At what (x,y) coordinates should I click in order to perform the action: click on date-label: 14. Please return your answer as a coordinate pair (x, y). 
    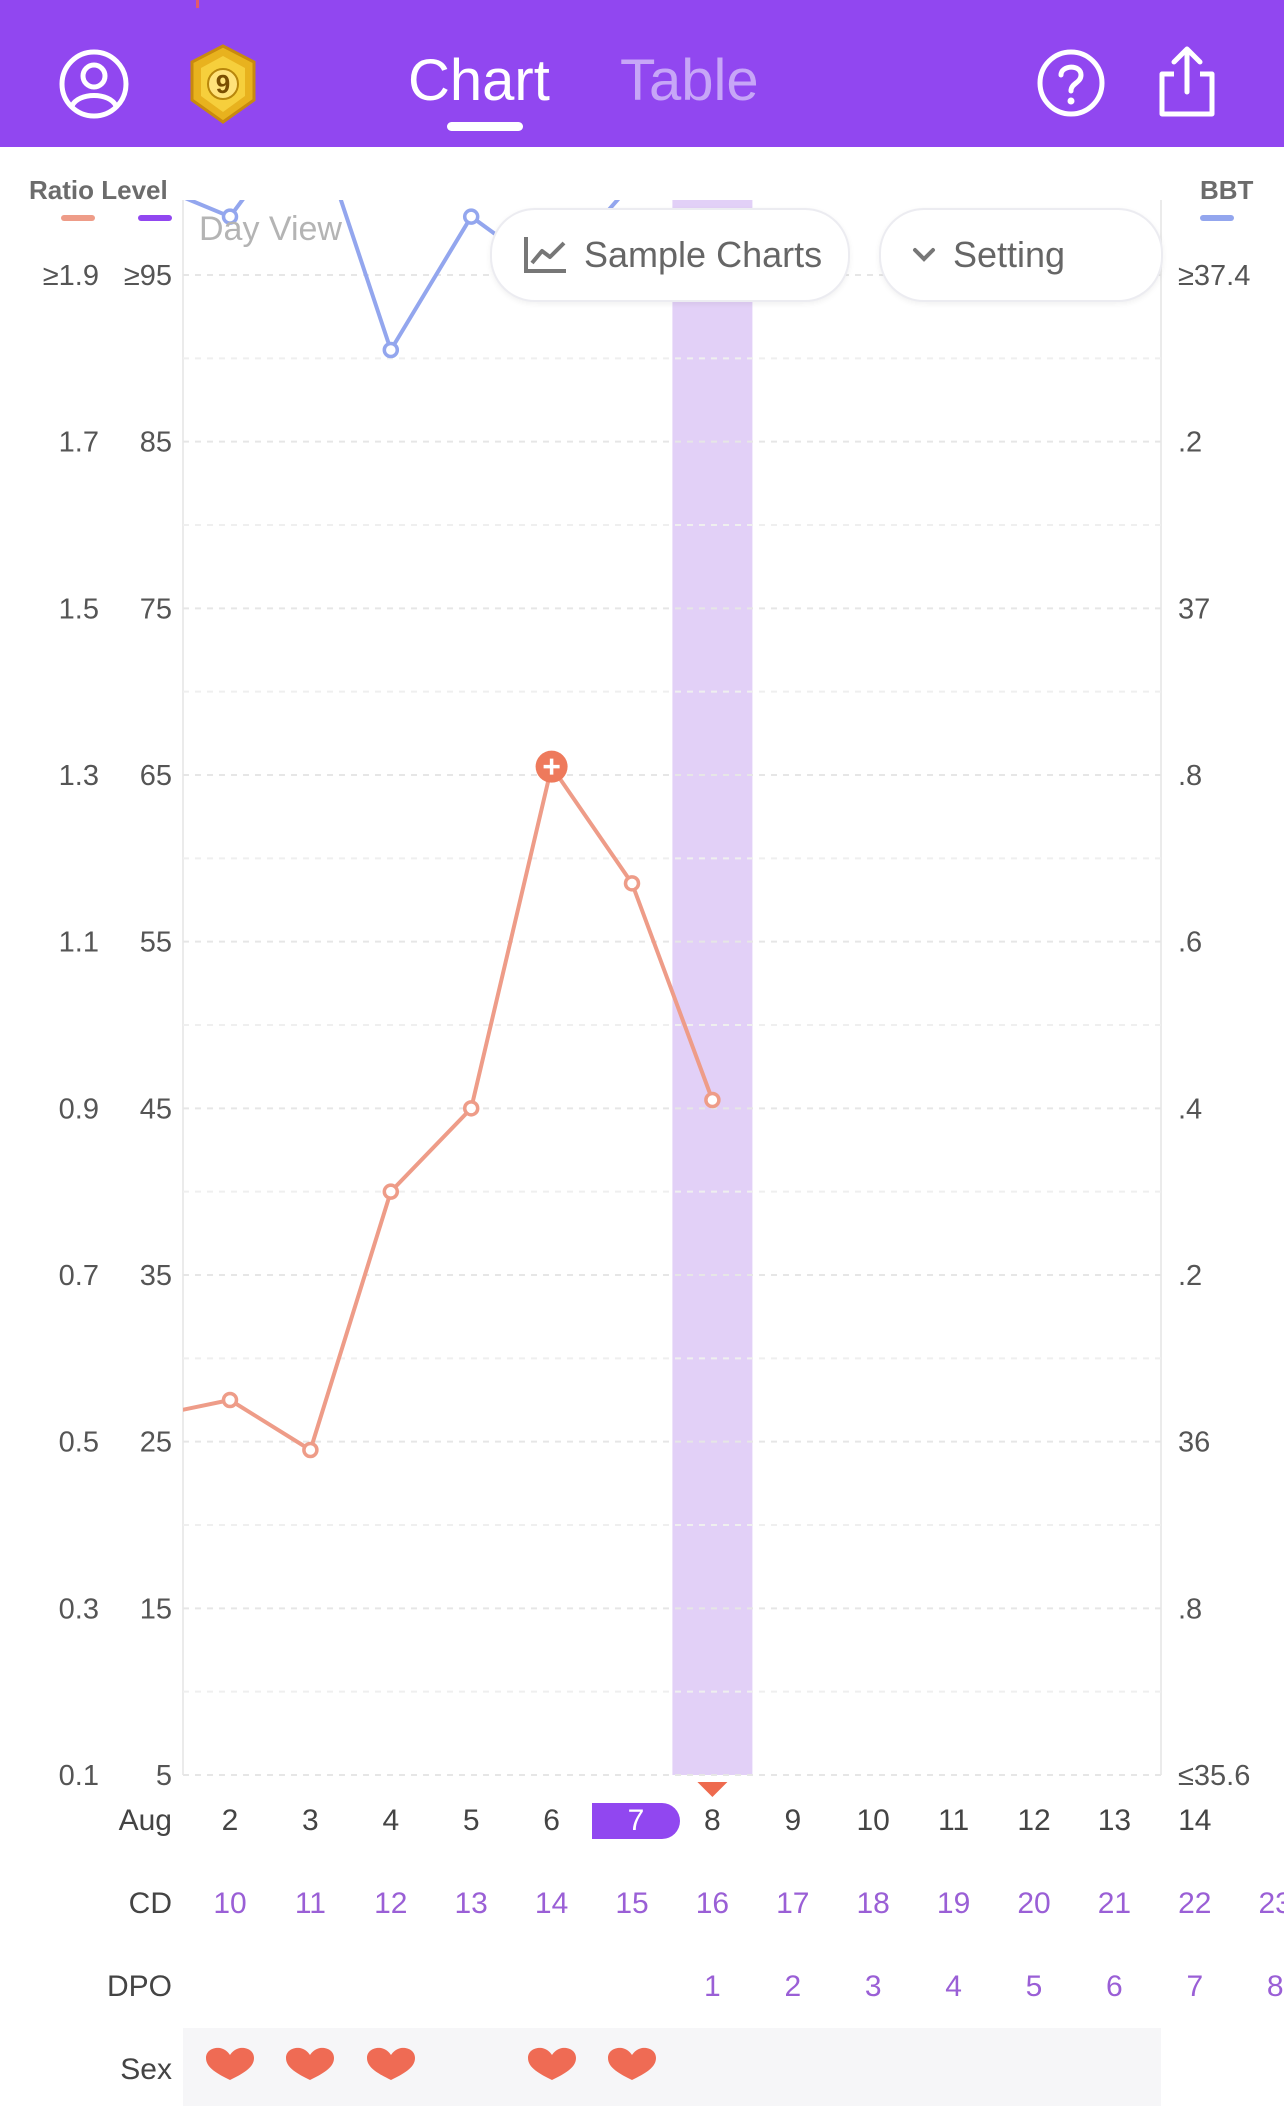
    Looking at the image, I should click on (1195, 1820).